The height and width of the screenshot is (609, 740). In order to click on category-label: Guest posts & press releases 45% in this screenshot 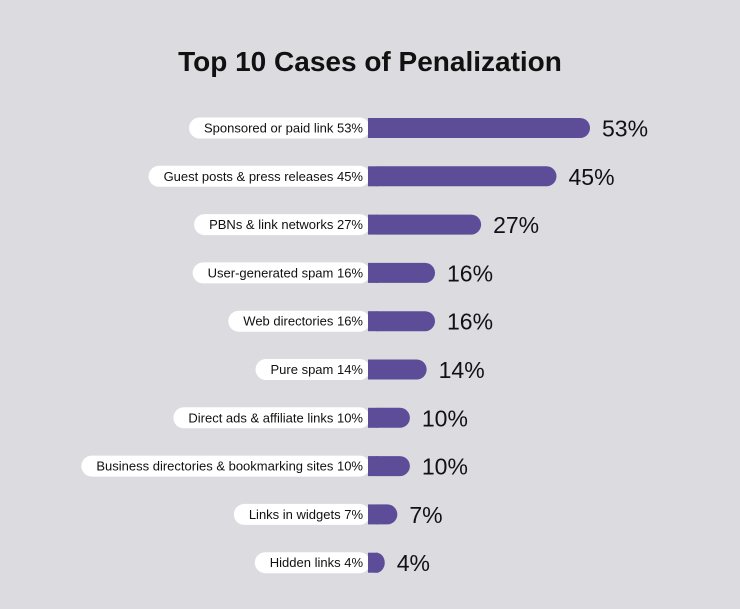, I will do `click(264, 176)`.